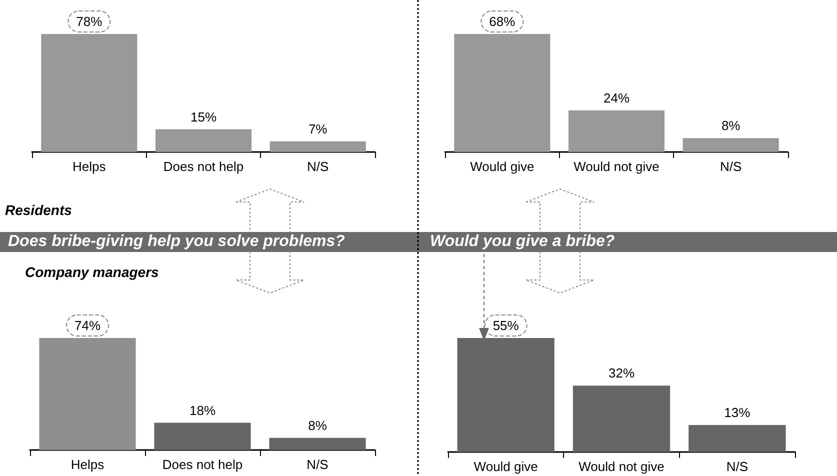 The height and width of the screenshot is (476, 837). Describe the element at coordinates (203, 116) in the screenshot. I see `data-label: 15%` at that location.